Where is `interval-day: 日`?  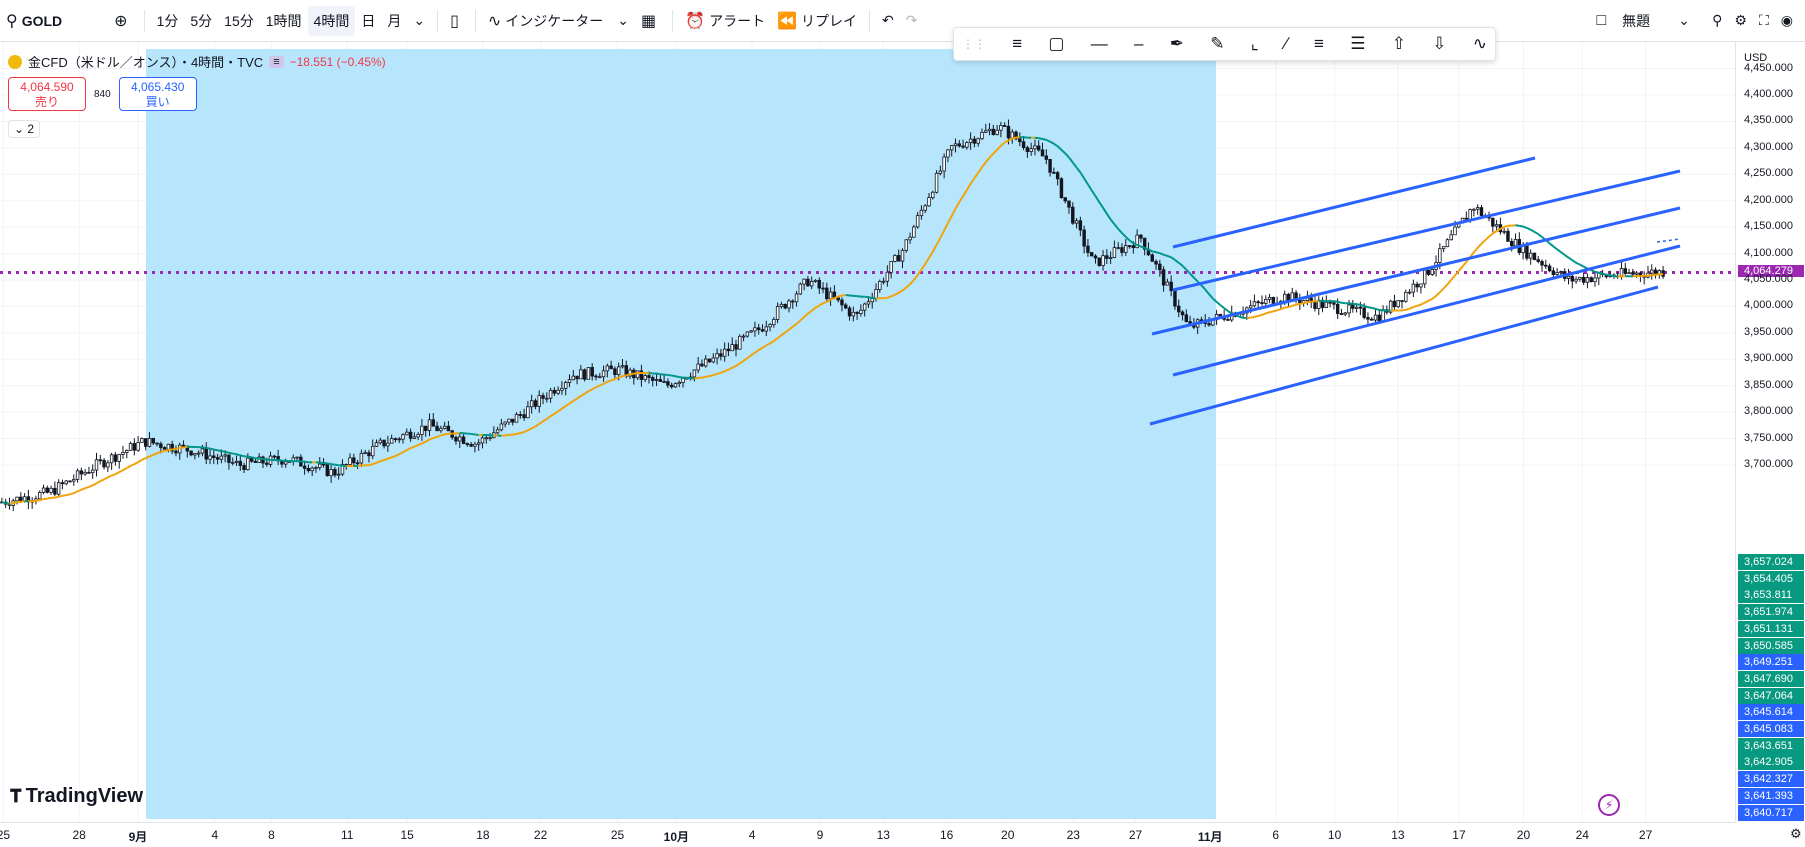
interval-day: 日 is located at coordinates (368, 20).